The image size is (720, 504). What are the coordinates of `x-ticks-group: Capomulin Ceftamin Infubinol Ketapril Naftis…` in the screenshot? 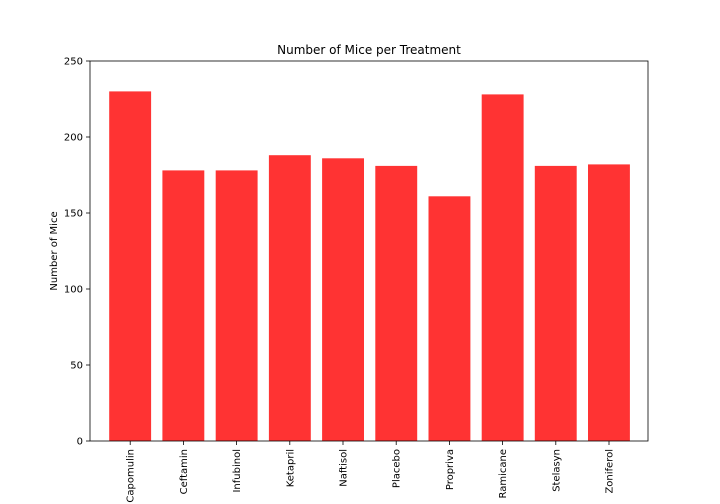 It's located at (371, 472).